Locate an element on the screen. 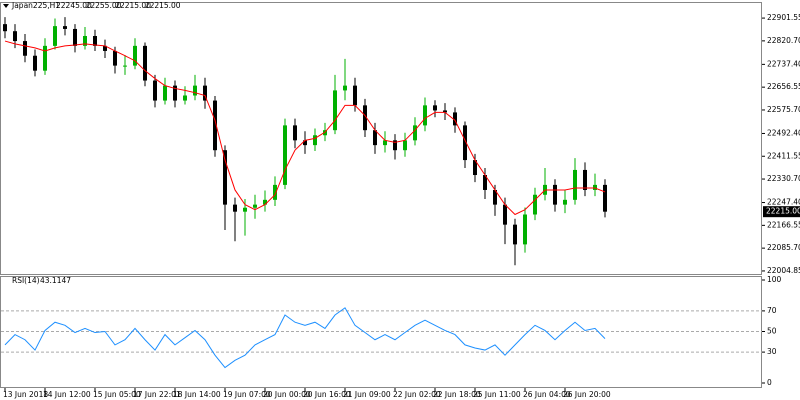  x-tick-label: 14 Jun 12:00 is located at coordinates (67, 394).